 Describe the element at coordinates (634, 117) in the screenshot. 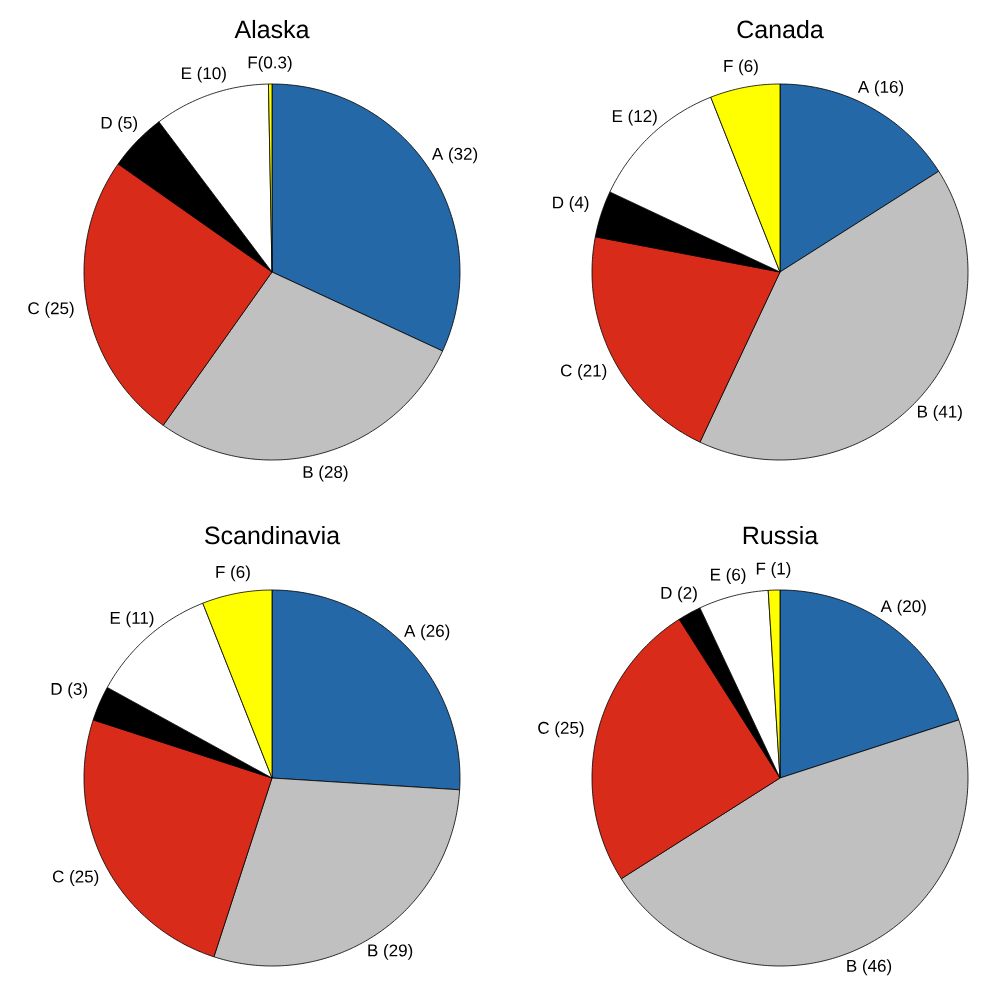

I see `slice-label: E (12)` at that location.